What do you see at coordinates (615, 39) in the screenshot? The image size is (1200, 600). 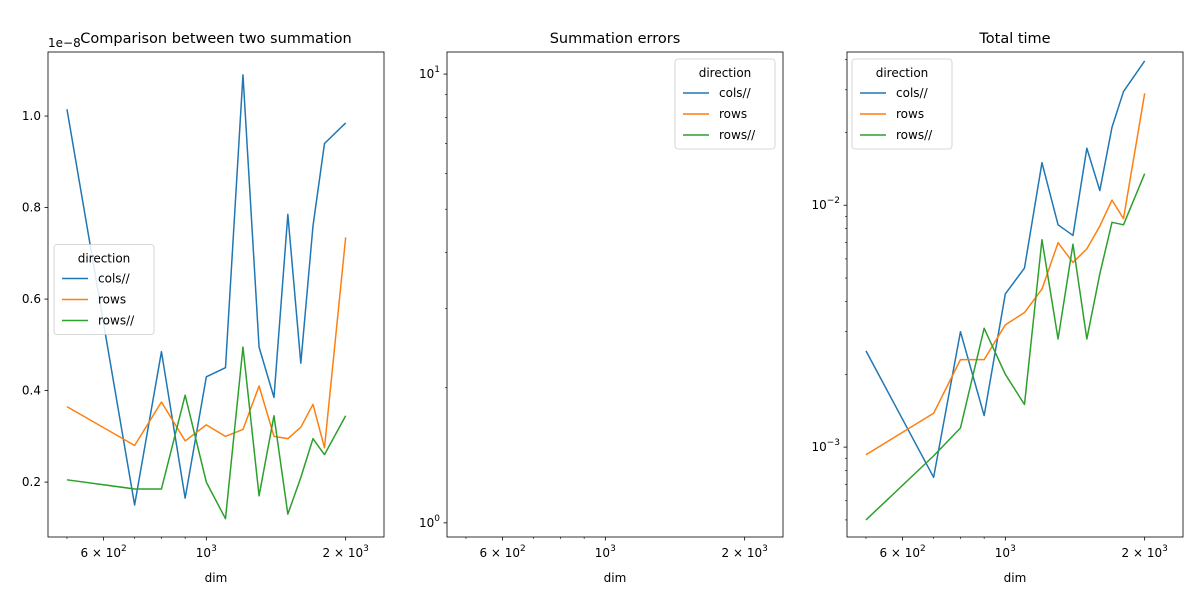 I see `chart-title: Summation errors` at bounding box center [615, 39].